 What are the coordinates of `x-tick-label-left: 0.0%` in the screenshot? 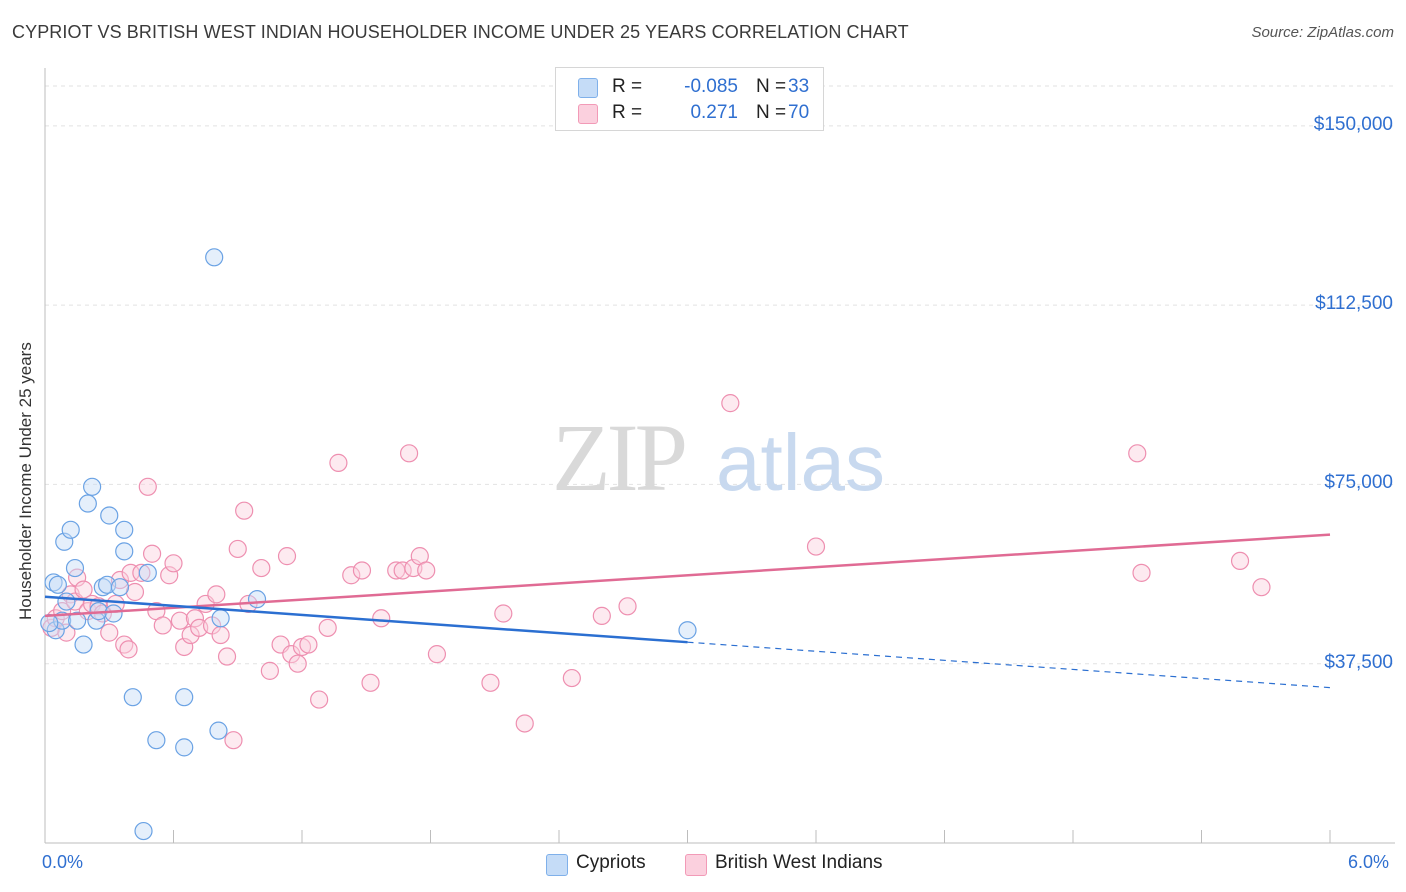 It's located at (63, 862).